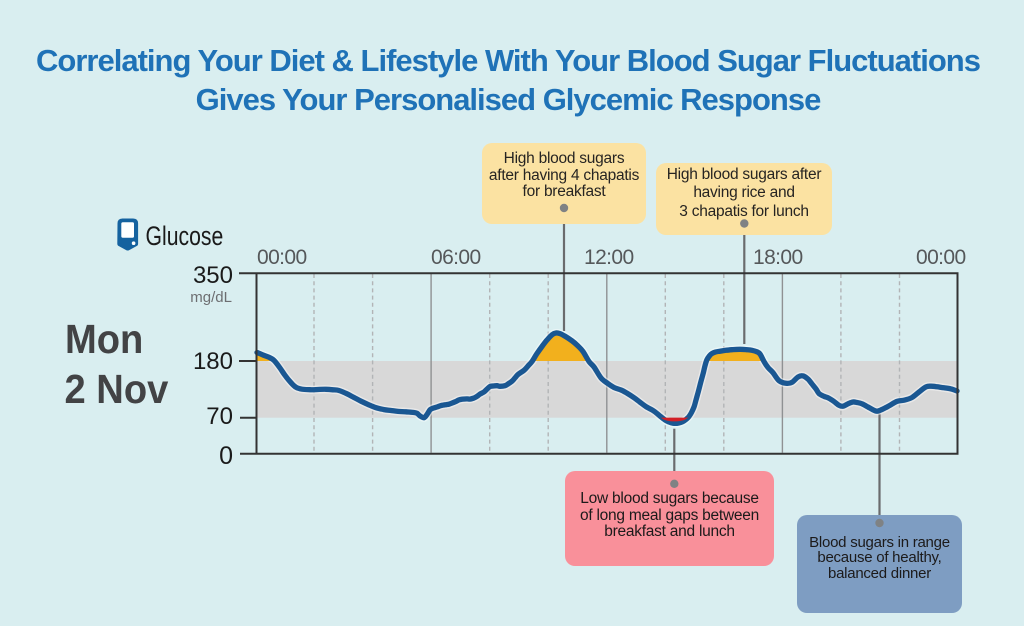 This screenshot has width=1024, height=626. What do you see at coordinates (117, 390) in the screenshot?
I see `svg-text: 2 Nov` at bounding box center [117, 390].